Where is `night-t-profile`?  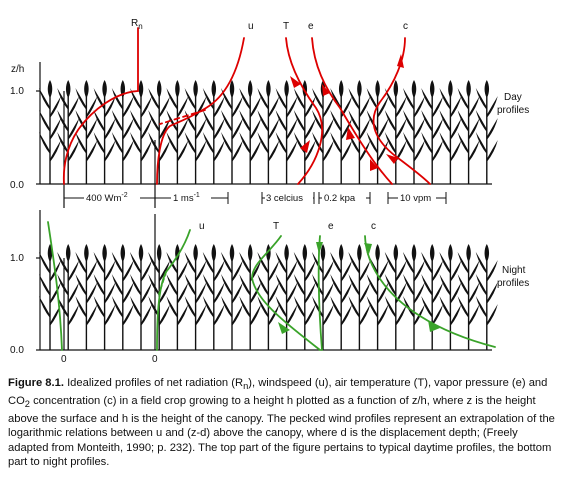
night-t-profile is located at coordinates (286, 293).